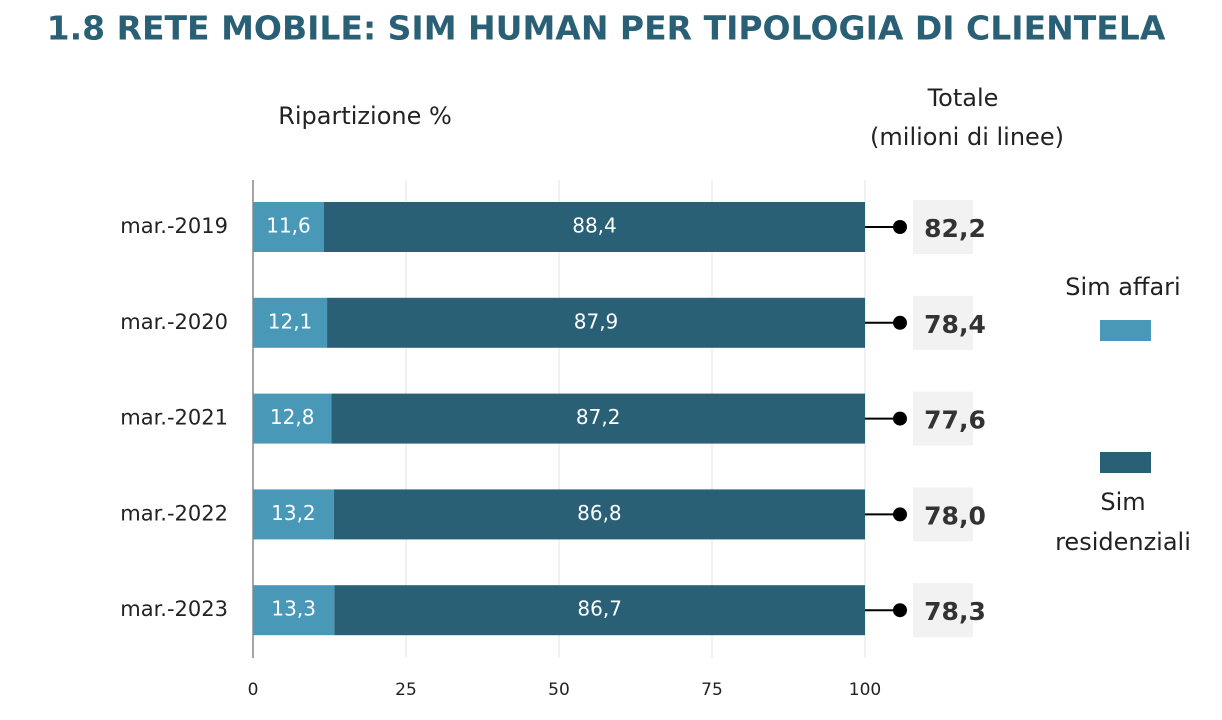 Image resolution: width=1222 pixels, height=720 pixels. What do you see at coordinates (963, 98) in the screenshot?
I see `totals-header: Totale` at bounding box center [963, 98].